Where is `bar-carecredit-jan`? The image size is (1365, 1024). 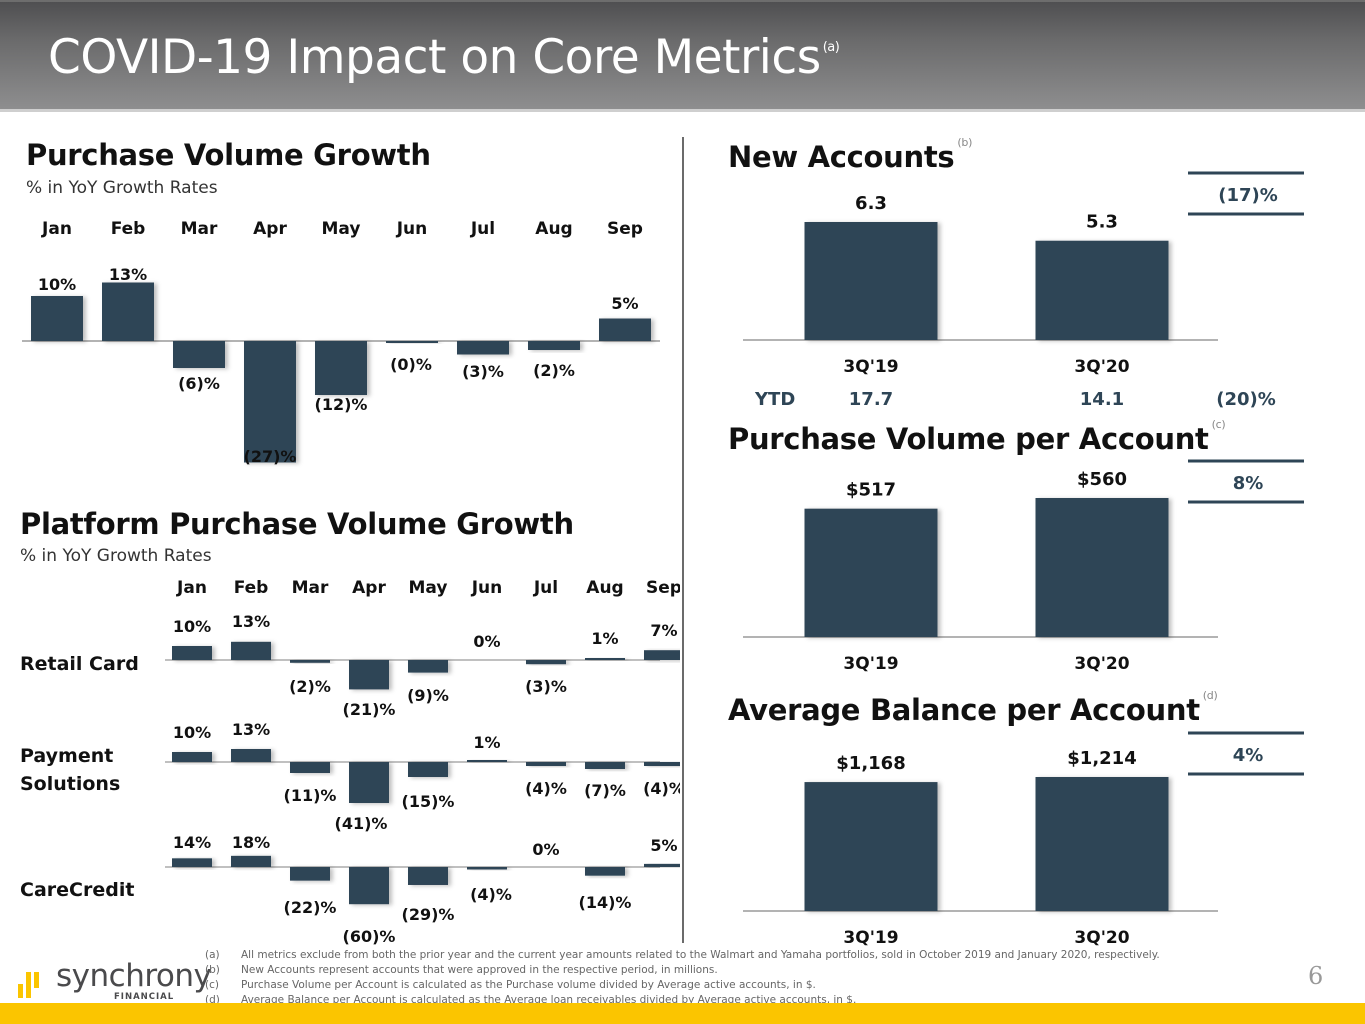 bar-carecredit-jan is located at coordinates (192, 862).